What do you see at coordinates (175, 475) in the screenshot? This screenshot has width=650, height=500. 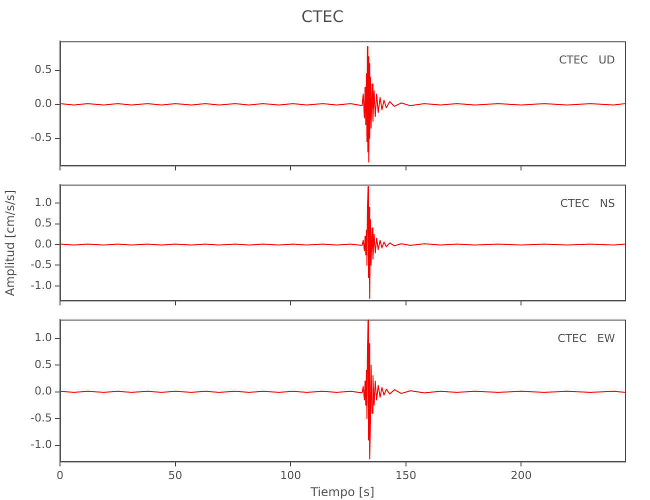 I see `x-tick-label: 50` at bounding box center [175, 475].